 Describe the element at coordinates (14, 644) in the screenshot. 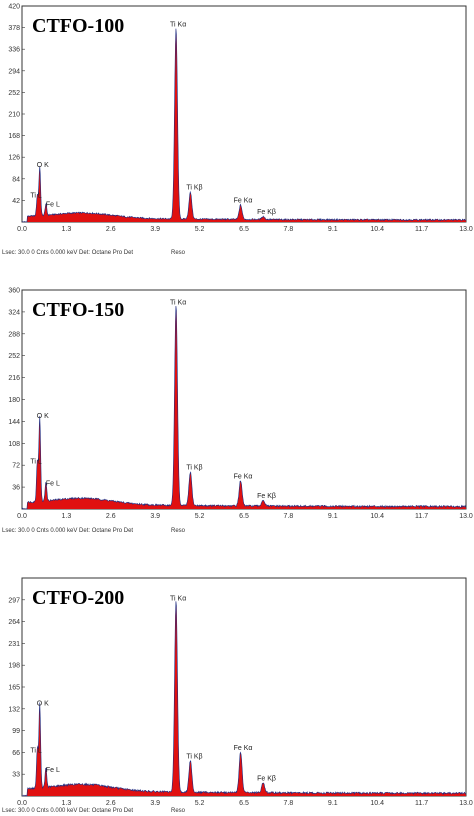

I see `y-tick-label: 231` at that location.